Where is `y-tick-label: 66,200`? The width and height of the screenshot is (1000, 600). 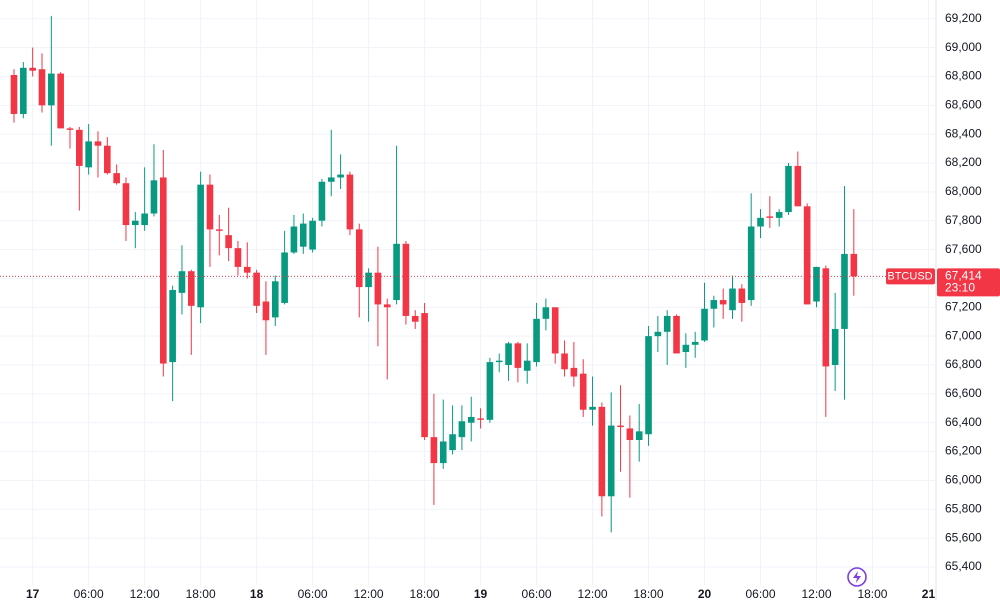 y-tick-label: 66,200 is located at coordinates (963, 451).